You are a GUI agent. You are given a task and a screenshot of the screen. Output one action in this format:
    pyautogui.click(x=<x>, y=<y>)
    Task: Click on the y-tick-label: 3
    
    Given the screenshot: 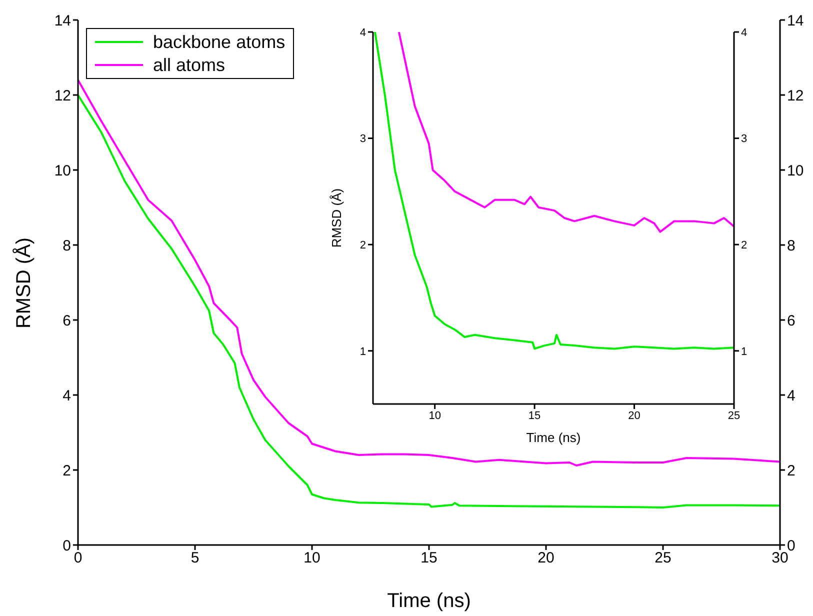 What is the action you would take?
    pyautogui.click(x=363, y=139)
    